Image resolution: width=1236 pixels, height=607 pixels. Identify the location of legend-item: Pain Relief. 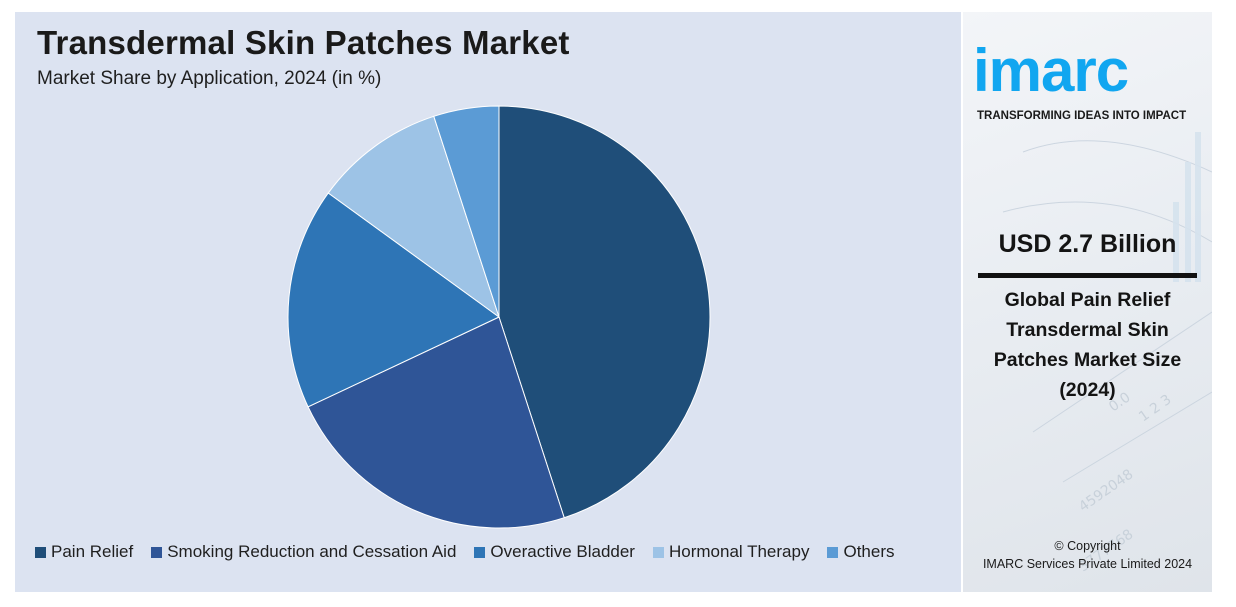
(84, 552).